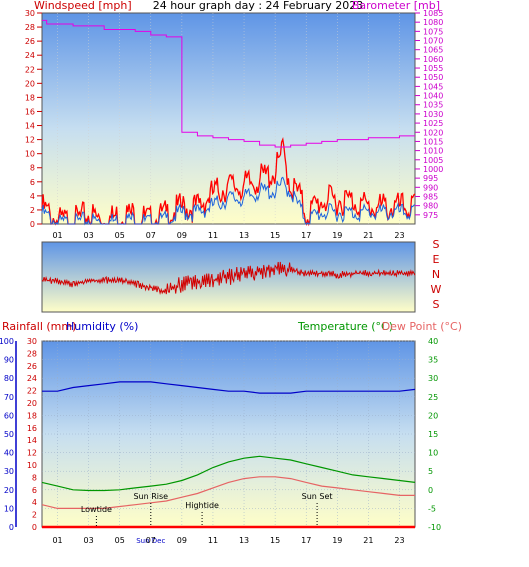 The height and width of the screenshot is (567, 529). Describe the element at coordinates (32, 196) in the screenshot. I see `windspeed-tick-label: 4` at that location.